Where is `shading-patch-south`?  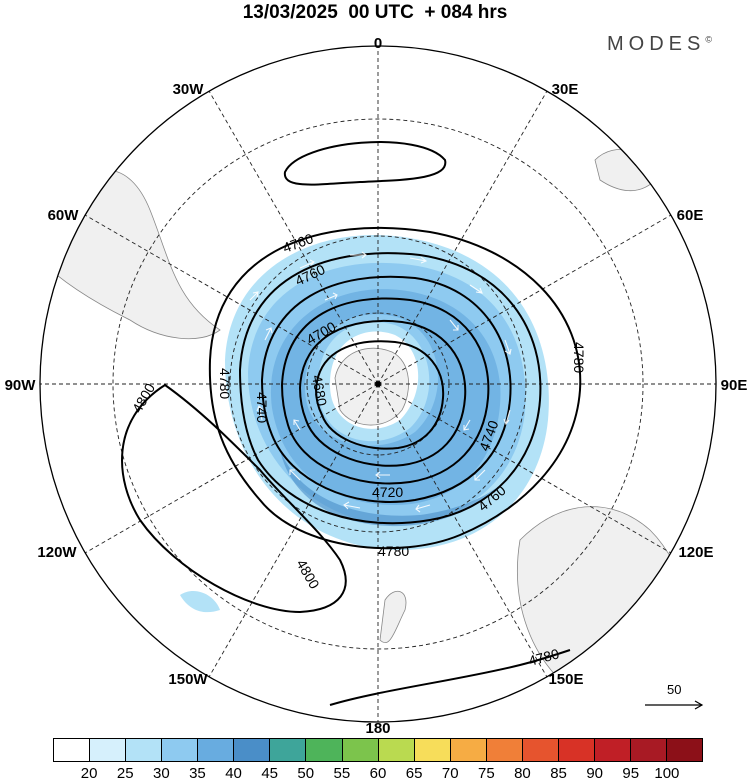 shading-patch-south is located at coordinates (200, 601).